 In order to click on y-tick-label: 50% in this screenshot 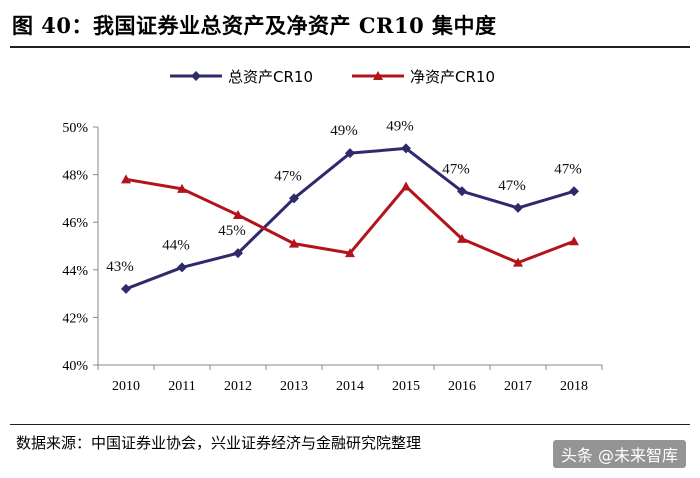, I will do `click(75, 128)`.